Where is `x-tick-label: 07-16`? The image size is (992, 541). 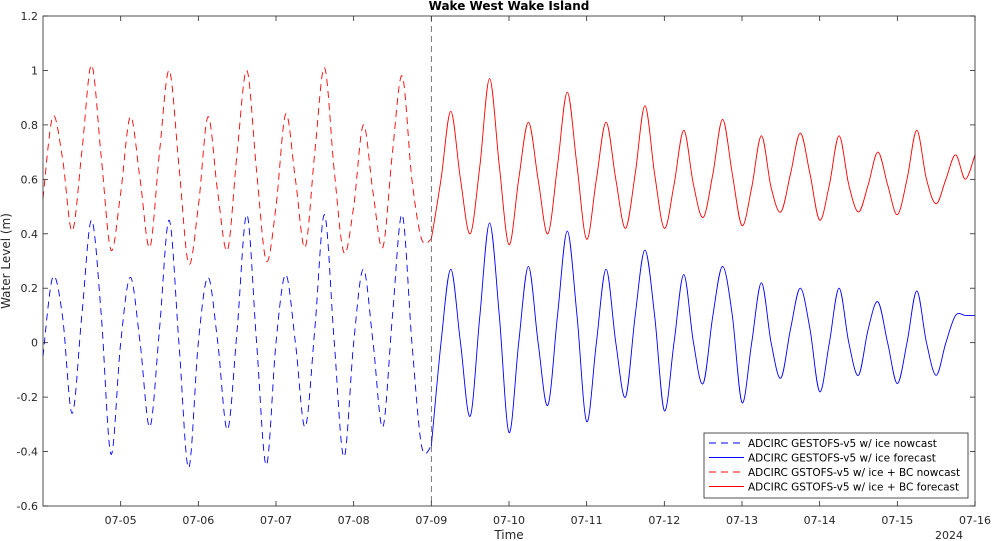 x-tick-label: 07-16 is located at coordinates (975, 520).